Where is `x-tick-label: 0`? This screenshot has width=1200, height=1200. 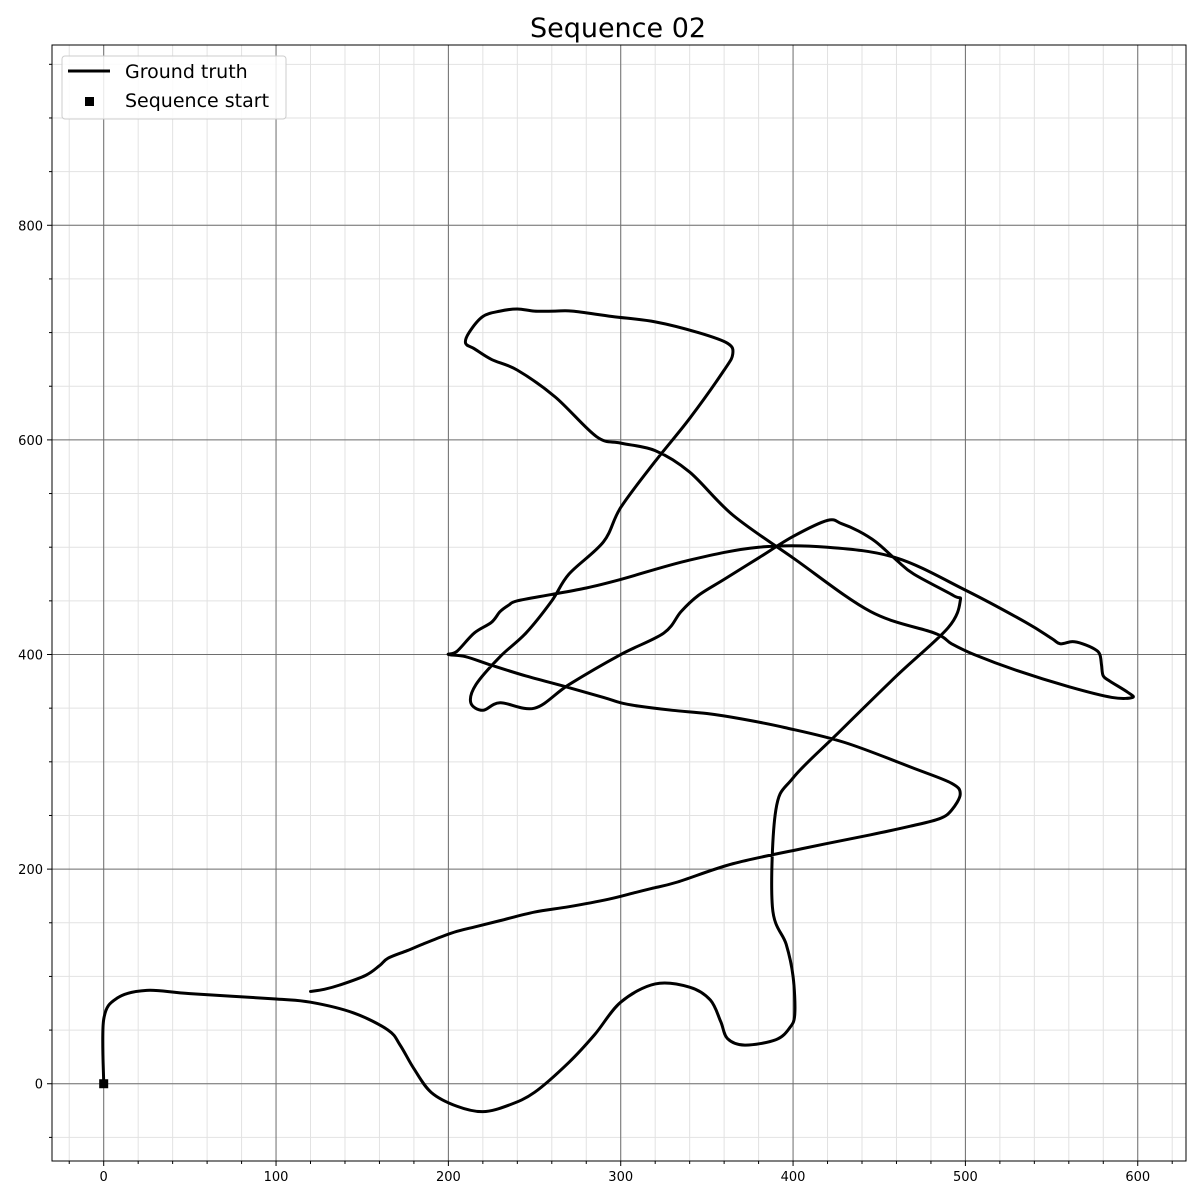 x-tick-label: 0 is located at coordinates (104, 1177).